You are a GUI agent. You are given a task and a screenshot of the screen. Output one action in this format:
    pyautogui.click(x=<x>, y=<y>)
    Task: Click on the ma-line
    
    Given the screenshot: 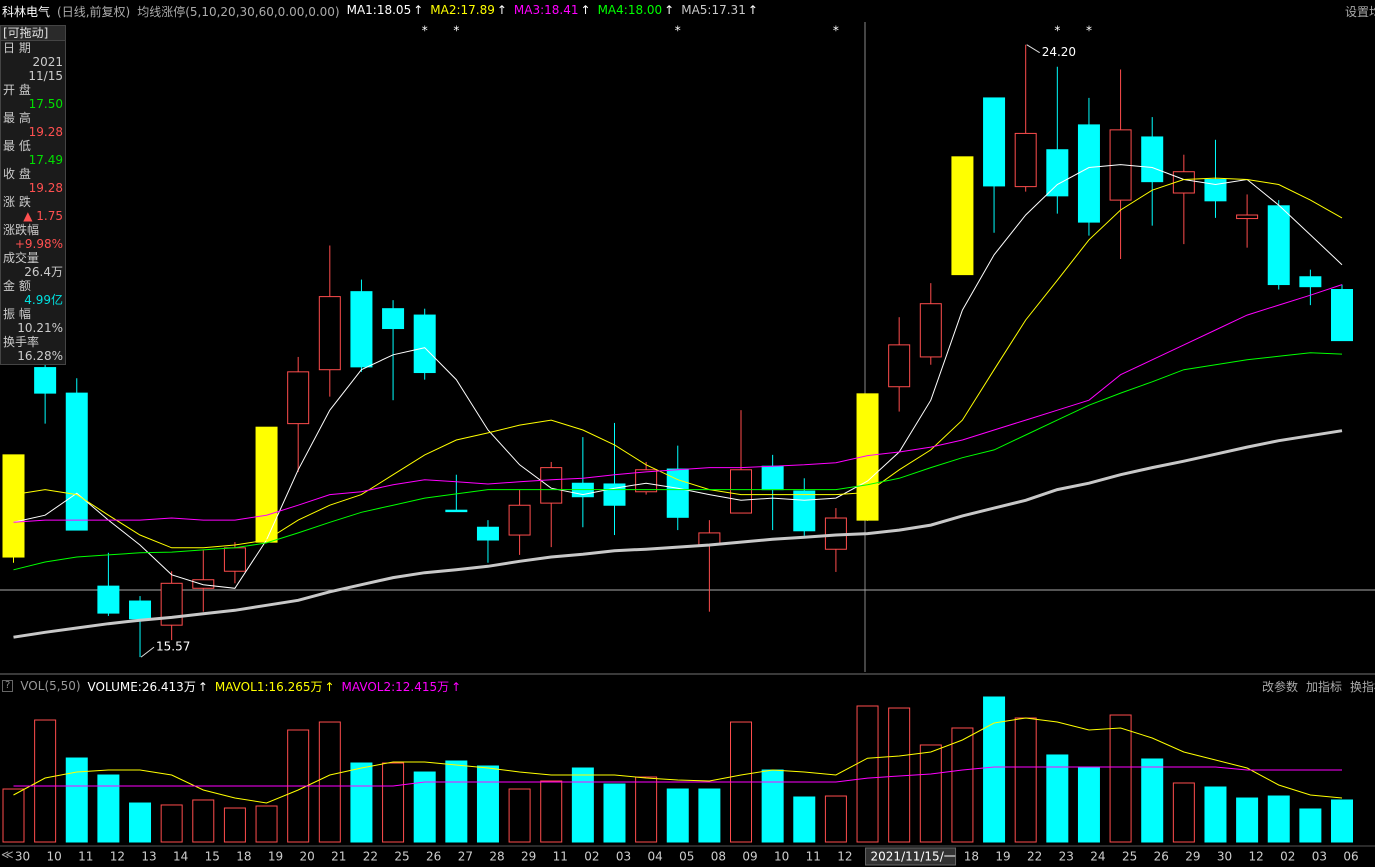 What is the action you would take?
    pyautogui.click(x=677, y=776)
    